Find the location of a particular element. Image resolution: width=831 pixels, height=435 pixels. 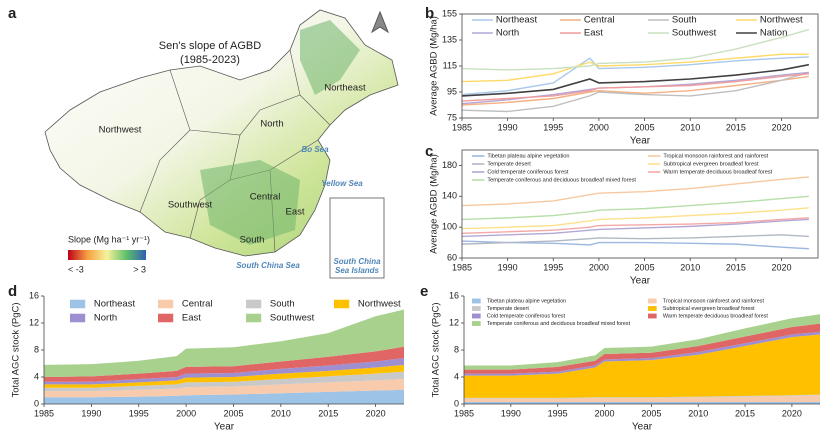

y-tick-label: 180 is located at coordinates (449, 165).